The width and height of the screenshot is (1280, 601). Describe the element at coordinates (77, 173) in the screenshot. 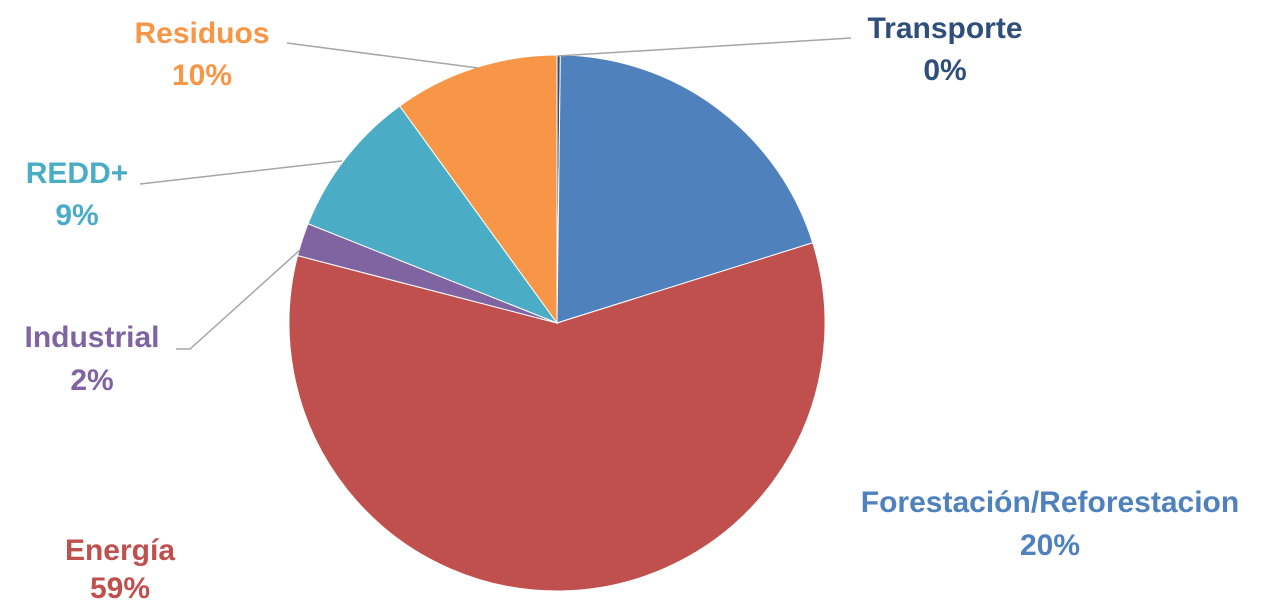

I see `slice-label-name-redd: REDD+` at that location.